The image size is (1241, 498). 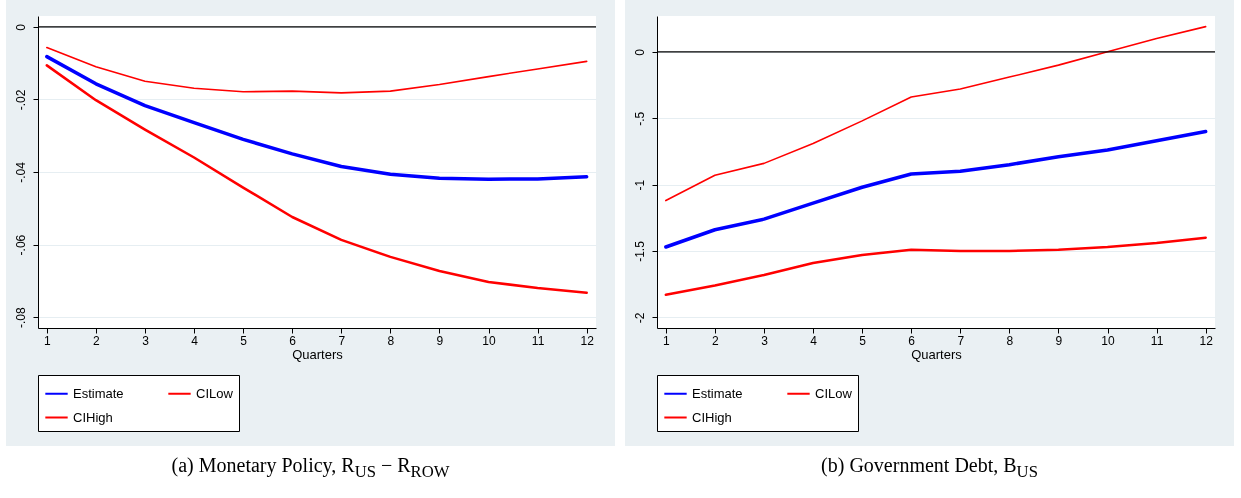 I want to click on y-tick-label: -.04, so click(x=20, y=172).